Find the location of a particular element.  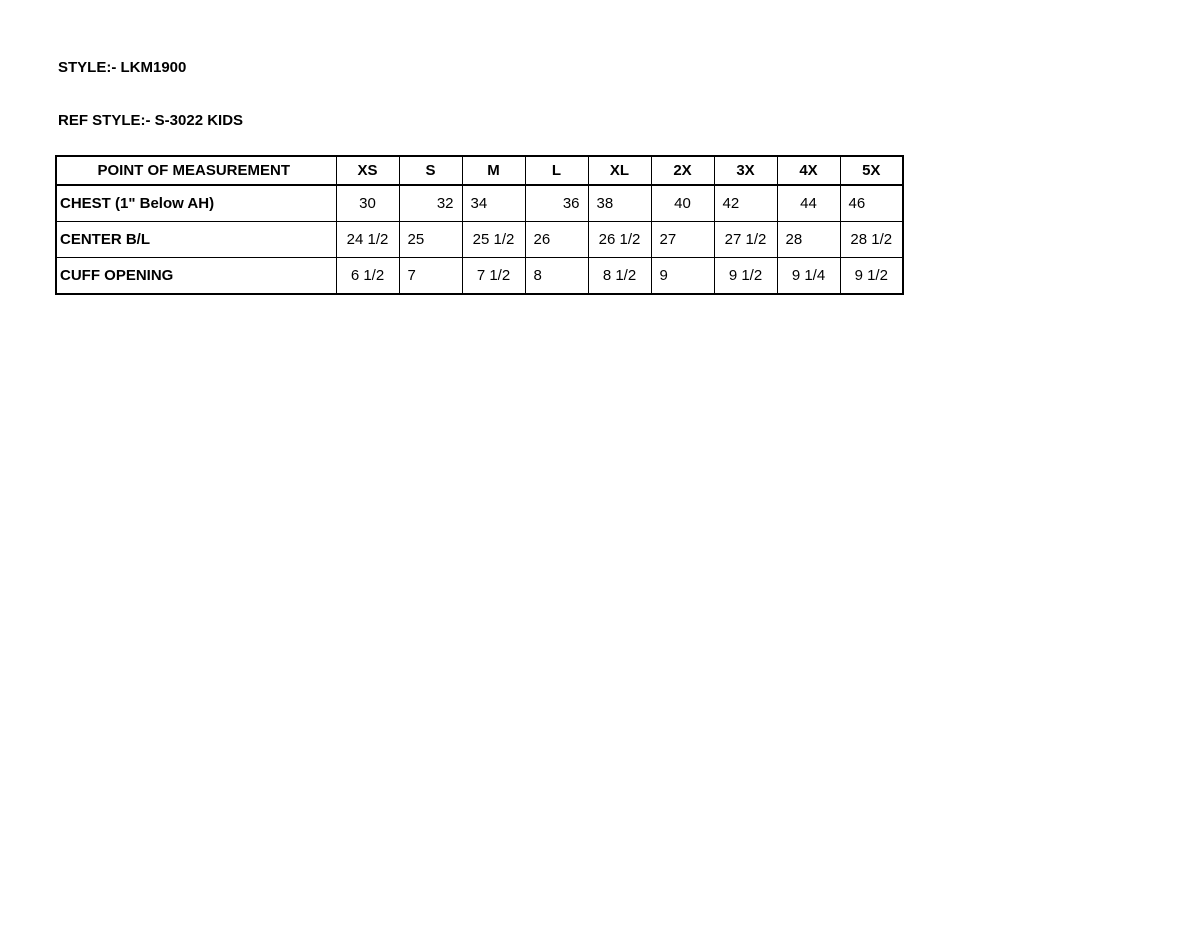

measurement-label: CENTER B/L is located at coordinates (196, 239).